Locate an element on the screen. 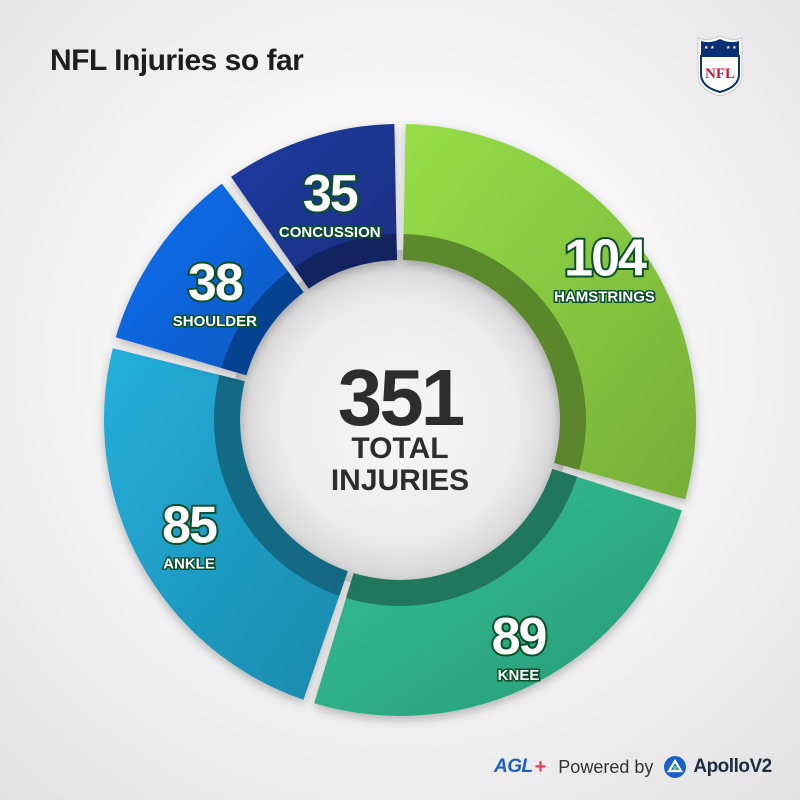 The width and height of the screenshot is (800, 800). slice-inner-rim-hamstrings is located at coordinates (494, 352).